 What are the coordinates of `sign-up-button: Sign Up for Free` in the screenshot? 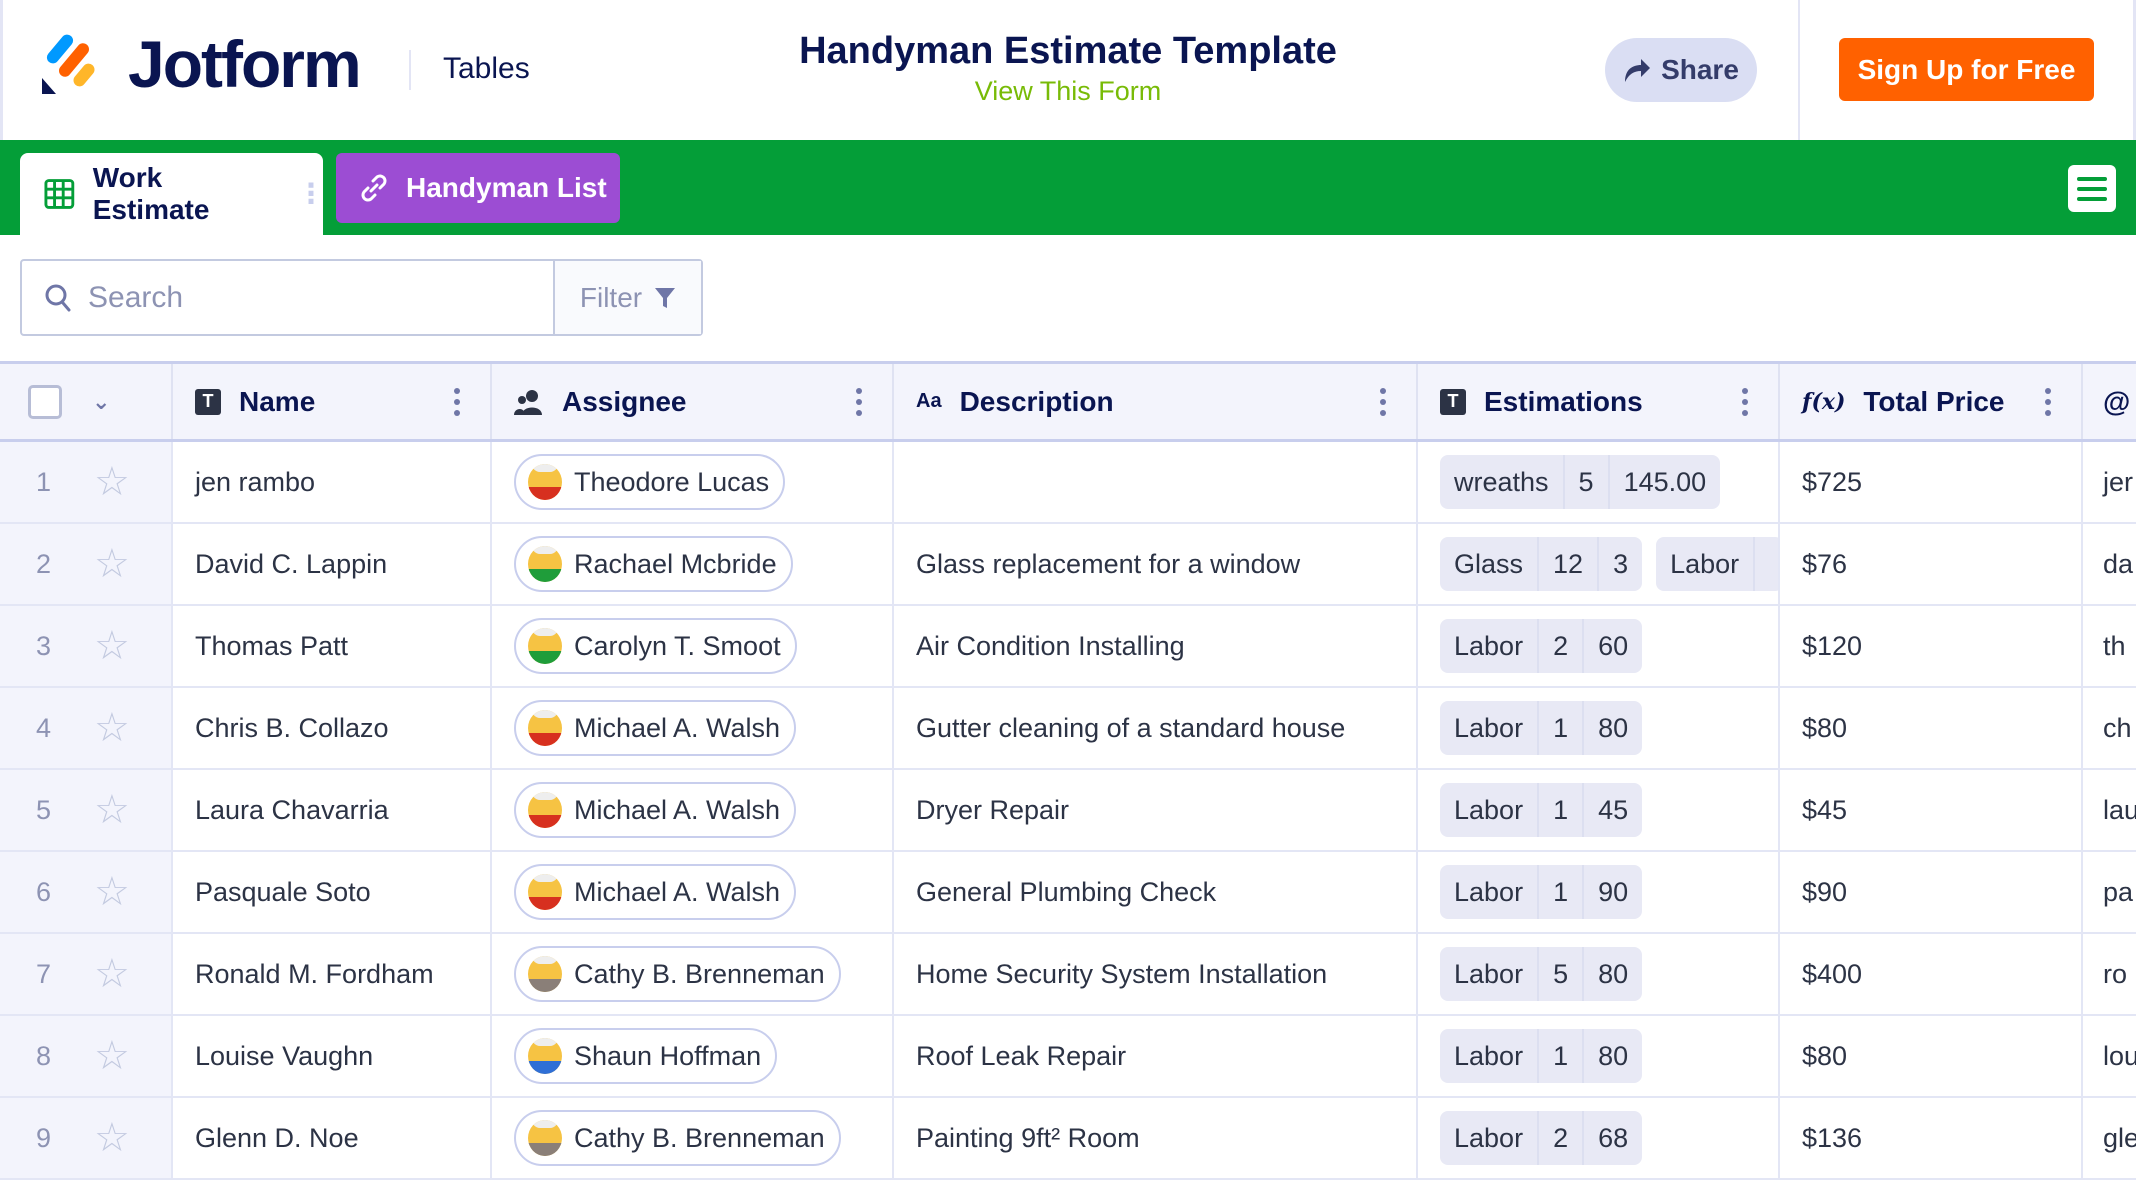 It's located at (1966, 69).